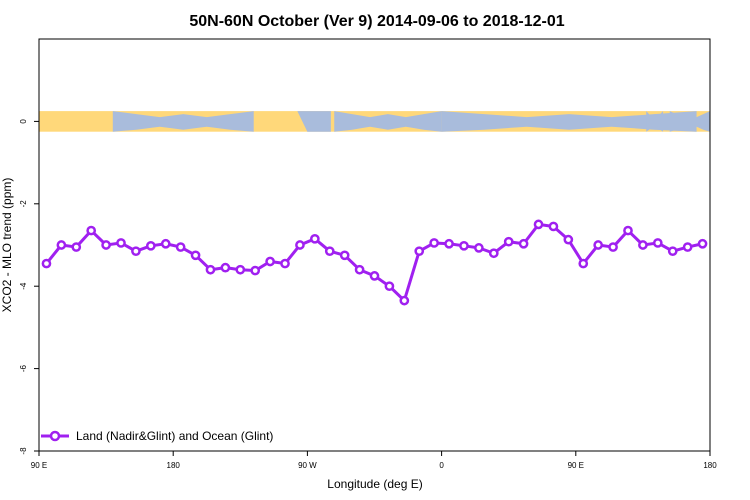 This screenshot has width=750, height=500. Describe the element at coordinates (689, 121) in the screenshot. I see `map-ocean-pacific-east` at that location.